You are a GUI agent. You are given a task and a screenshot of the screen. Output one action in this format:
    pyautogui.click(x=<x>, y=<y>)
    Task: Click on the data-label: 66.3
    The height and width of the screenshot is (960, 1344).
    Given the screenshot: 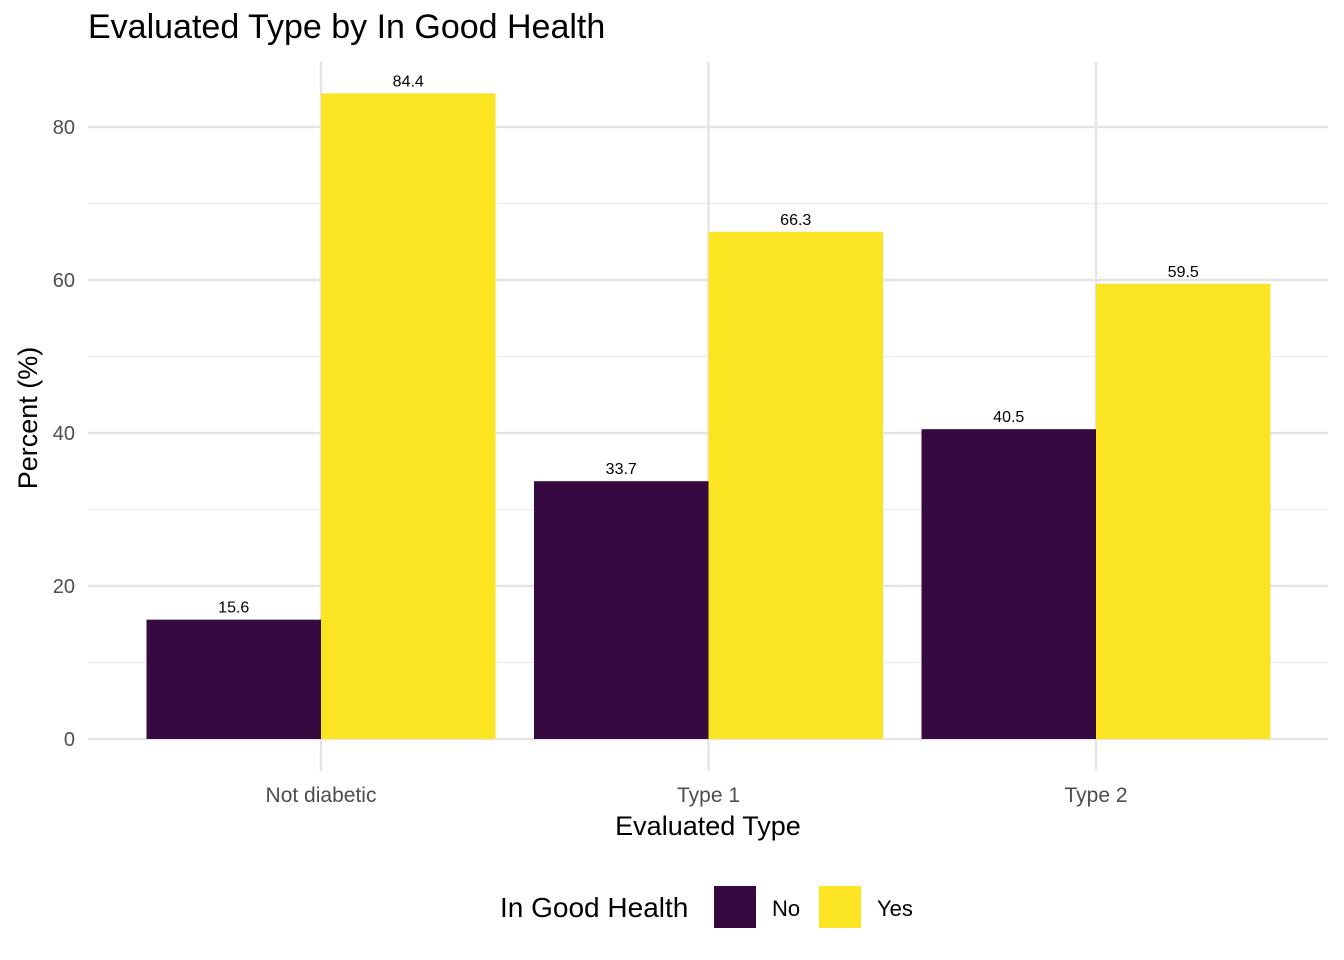 What is the action you would take?
    pyautogui.click(x=795, y=220)
    